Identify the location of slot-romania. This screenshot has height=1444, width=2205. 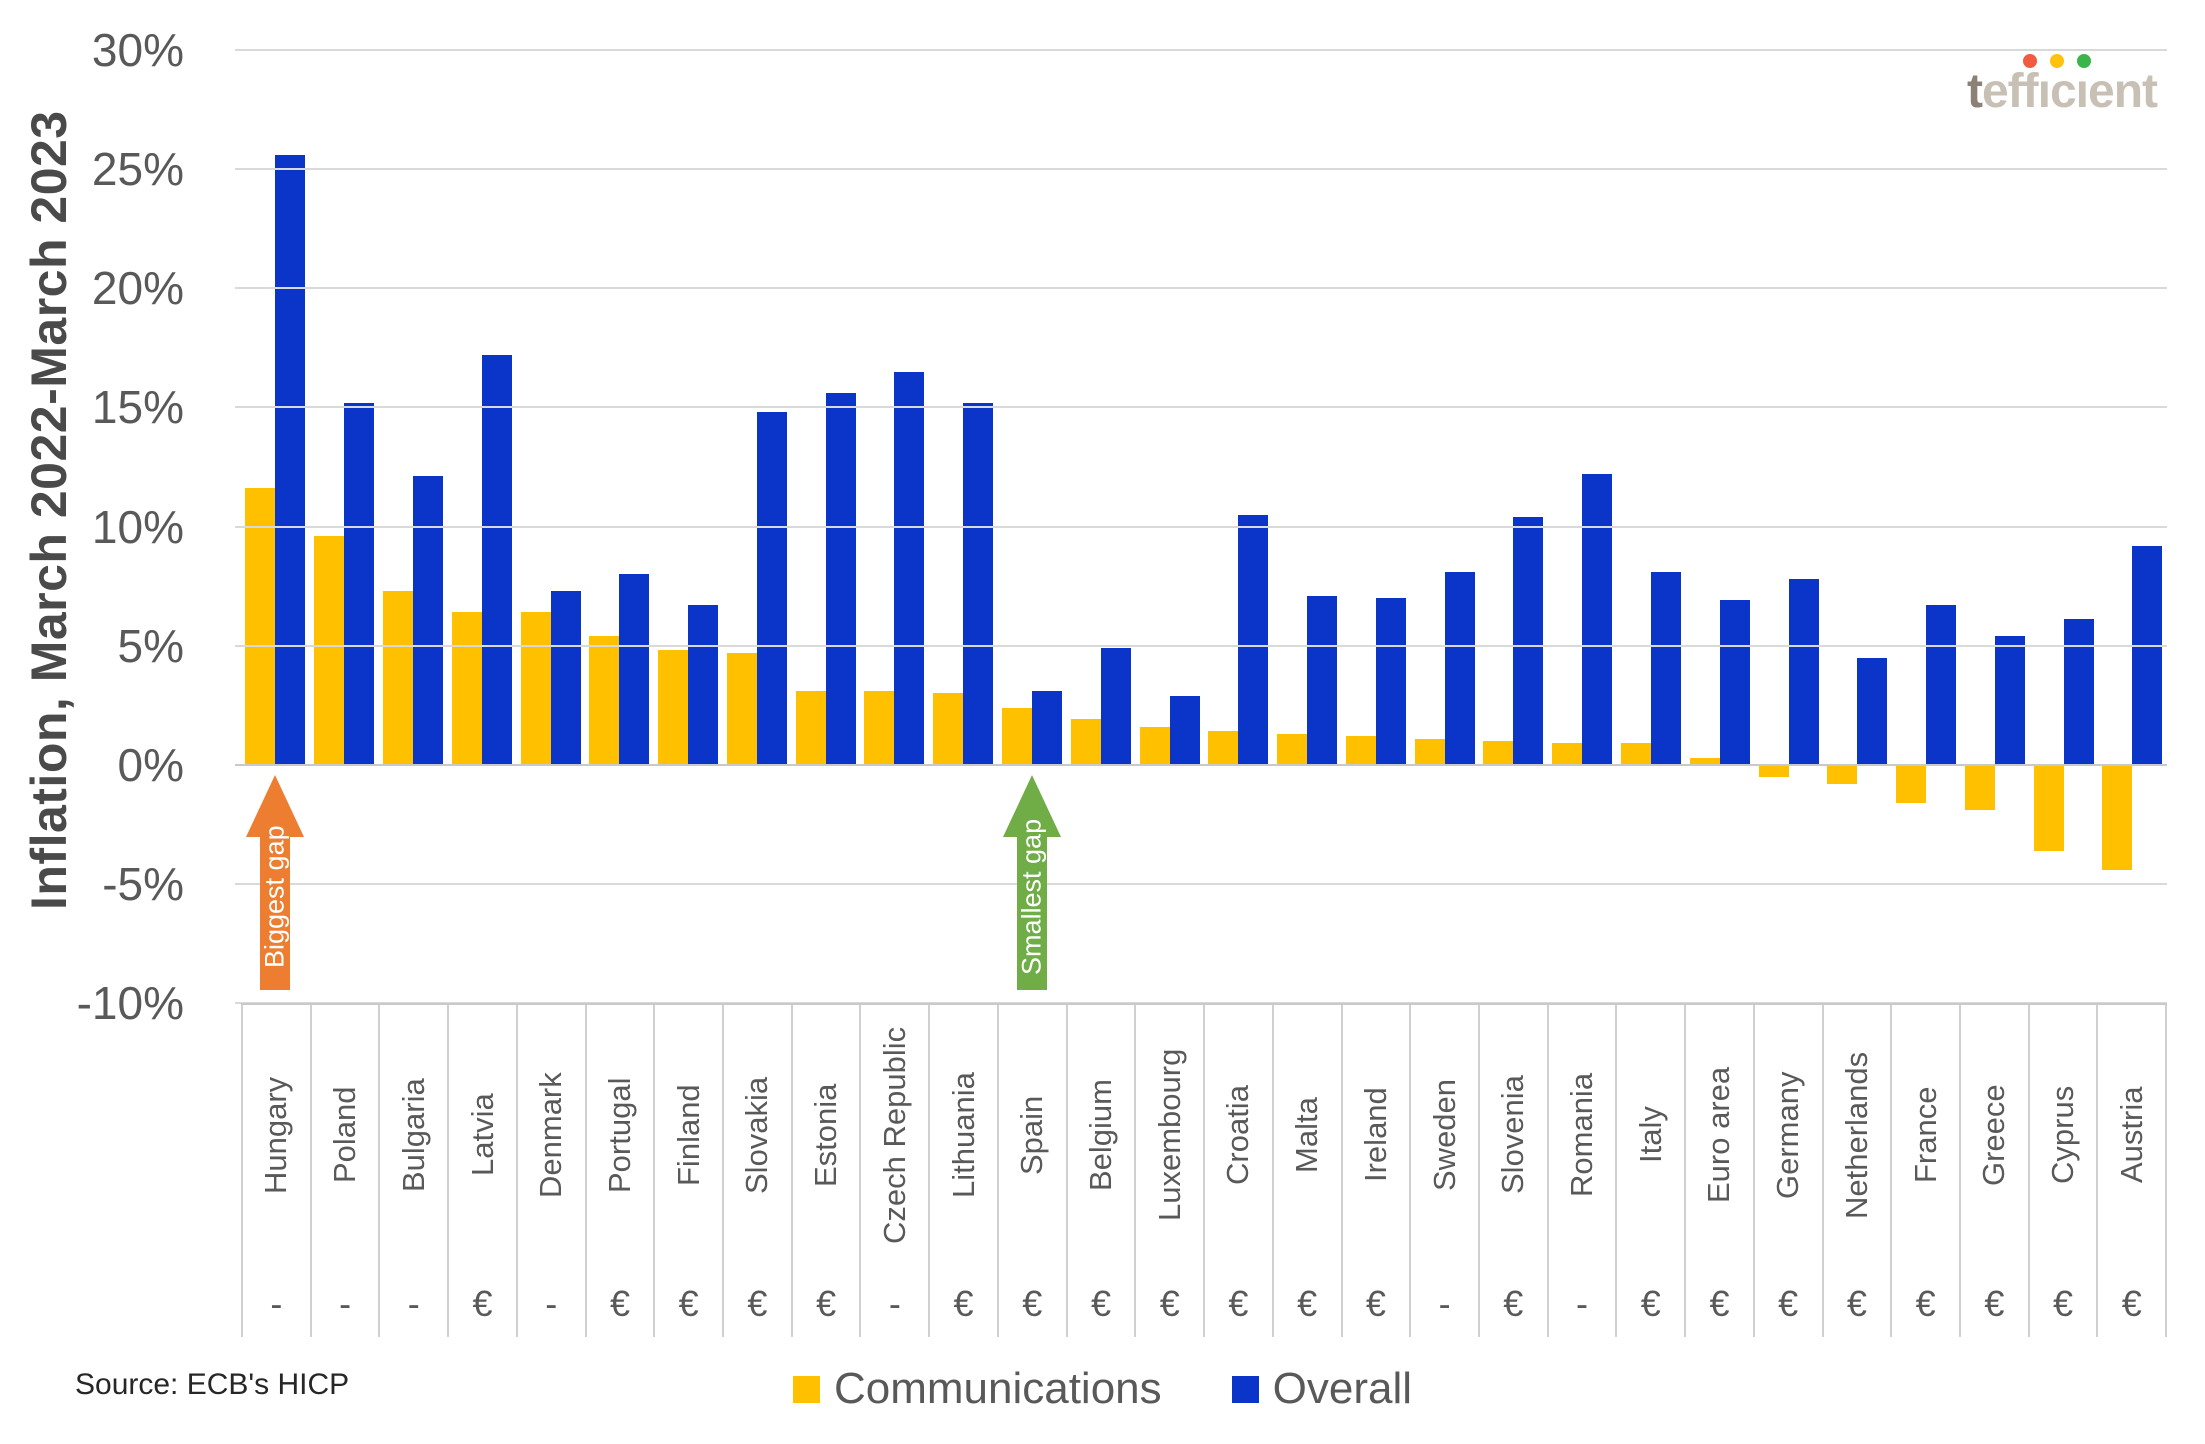
(1582, 526).